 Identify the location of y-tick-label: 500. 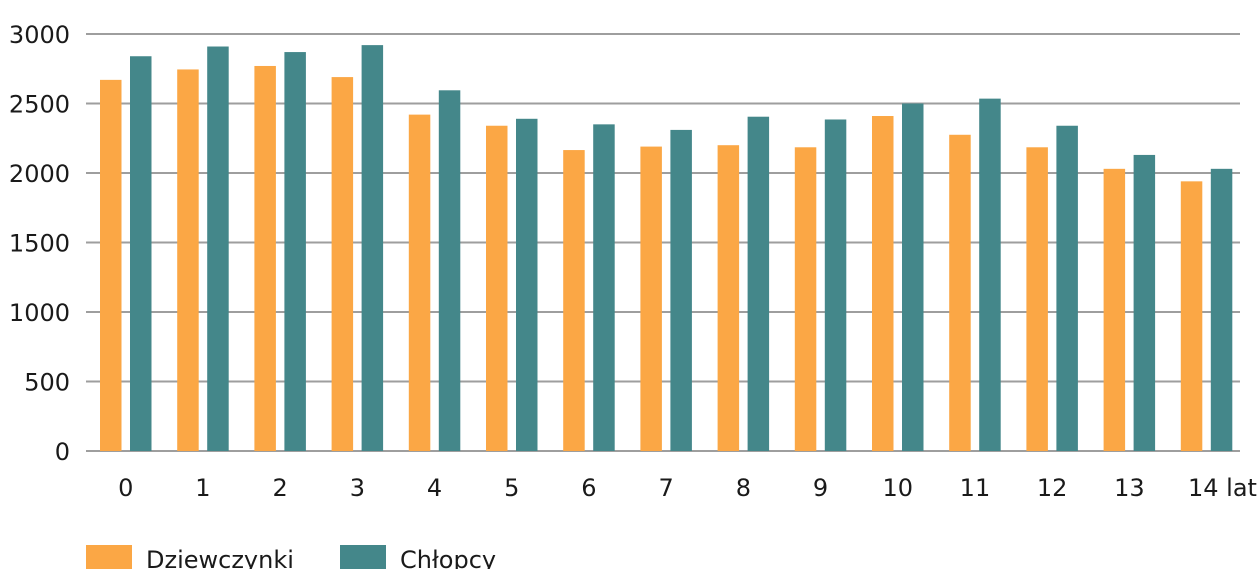
(47, 383).